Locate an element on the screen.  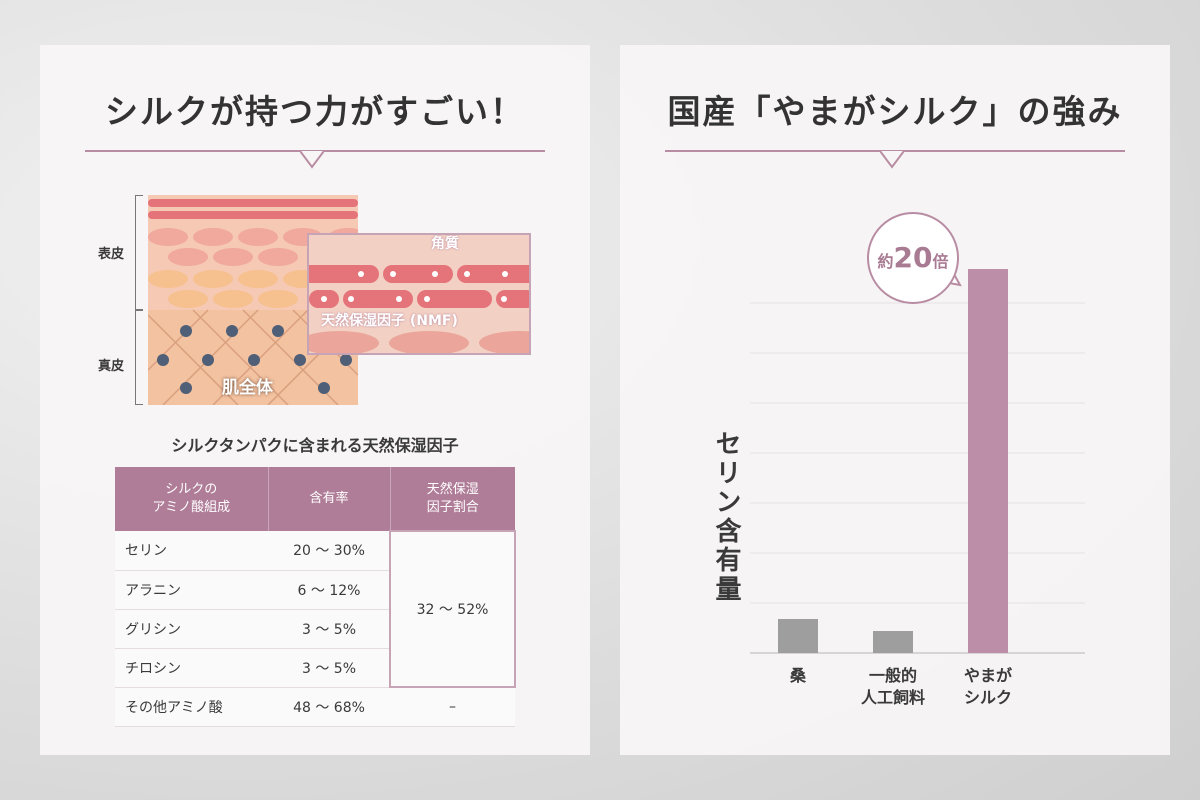
table-row: その他アミノ酸 48 ～ 68% – is located at coordinates (315, 707).